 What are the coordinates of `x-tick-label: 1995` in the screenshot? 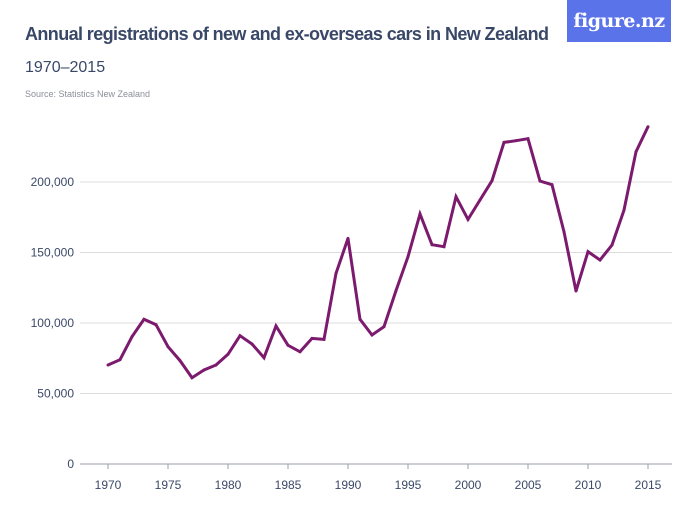 It's located at (408, 485).